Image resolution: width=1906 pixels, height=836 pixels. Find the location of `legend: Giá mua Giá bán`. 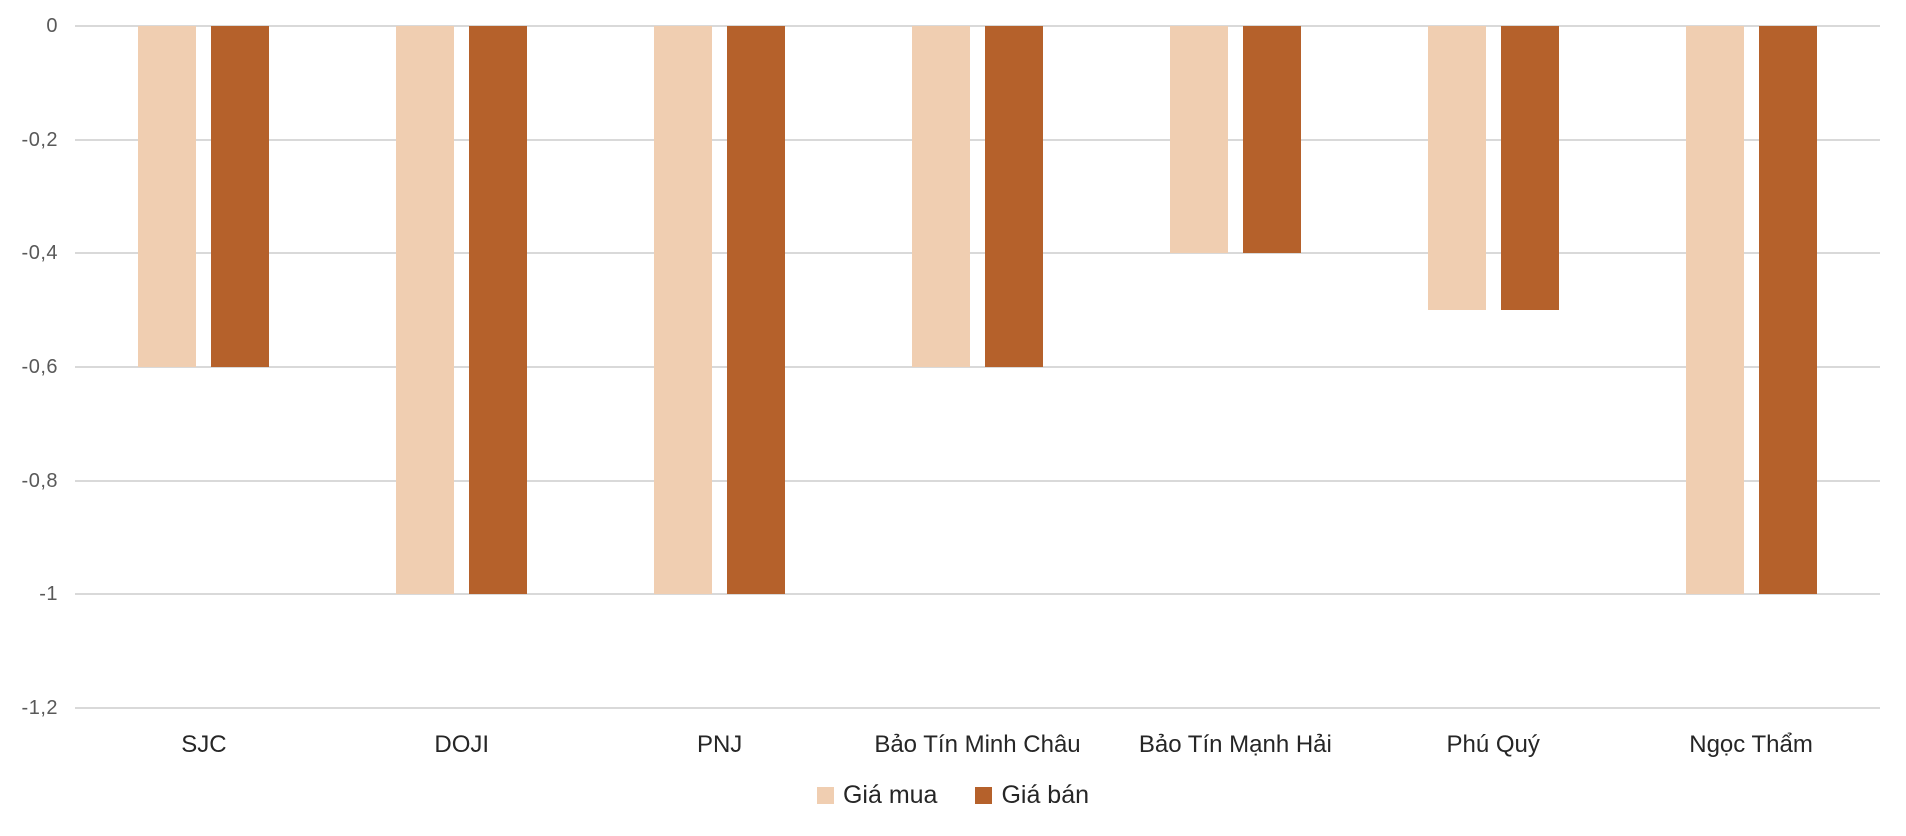

legend: Giá mua Giá bán is located at coordinates (953, 795).